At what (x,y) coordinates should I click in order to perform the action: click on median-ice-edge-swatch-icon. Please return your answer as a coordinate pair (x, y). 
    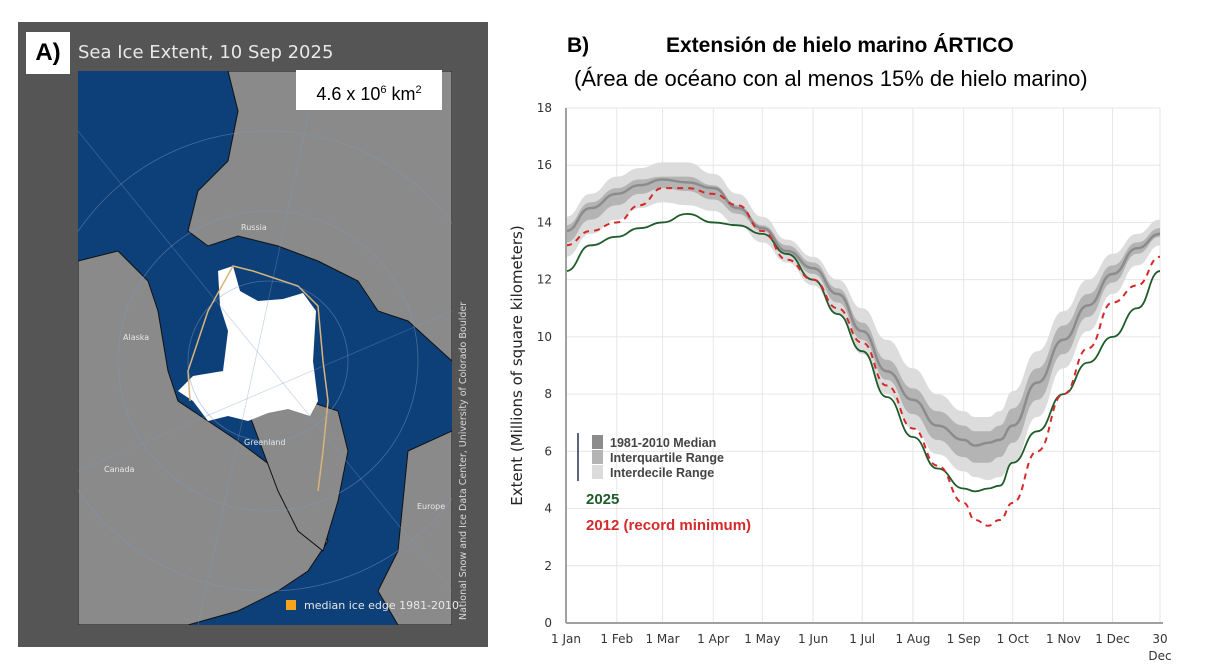
    Looking at the image, I should click on (291, 605).